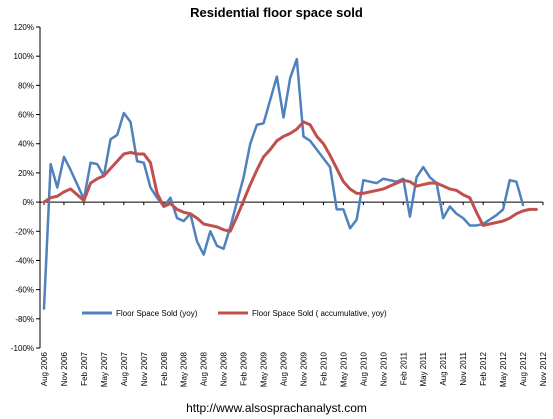 The height and width of the screenshot is (419, 553). What do you see at coordinates (24, 56) in the screenshot?
I see `y-tick-label: 100%` at bounding box center [24, 56].